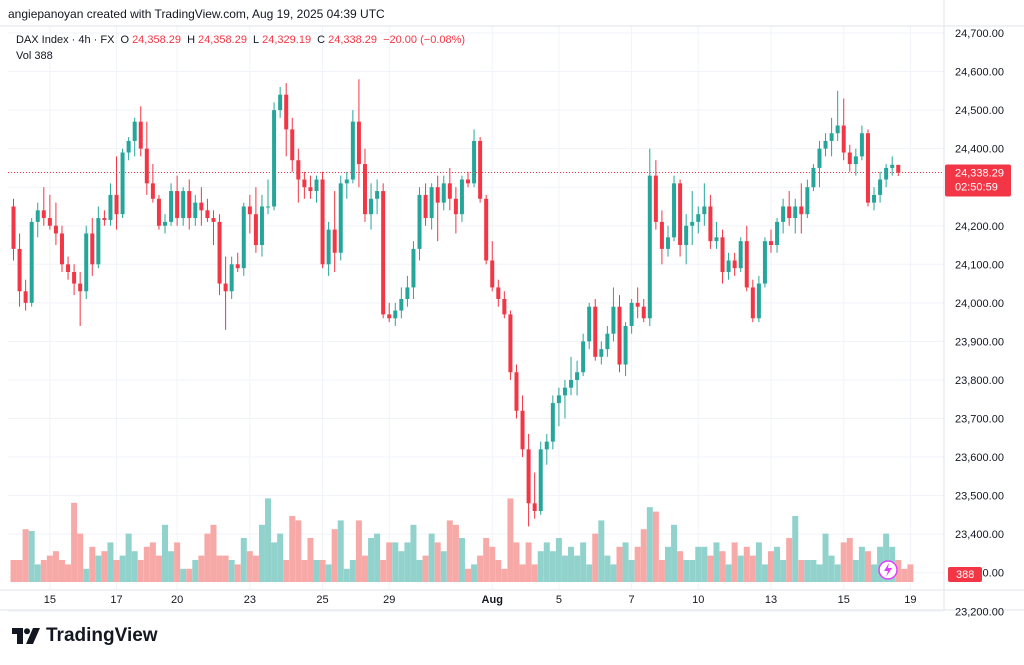 The image size is (1024, 665). What do you see at coordinates (34, 56) in the screenshot?
I see `volume-legend: Vol 388` at bounding box center [34, 56].